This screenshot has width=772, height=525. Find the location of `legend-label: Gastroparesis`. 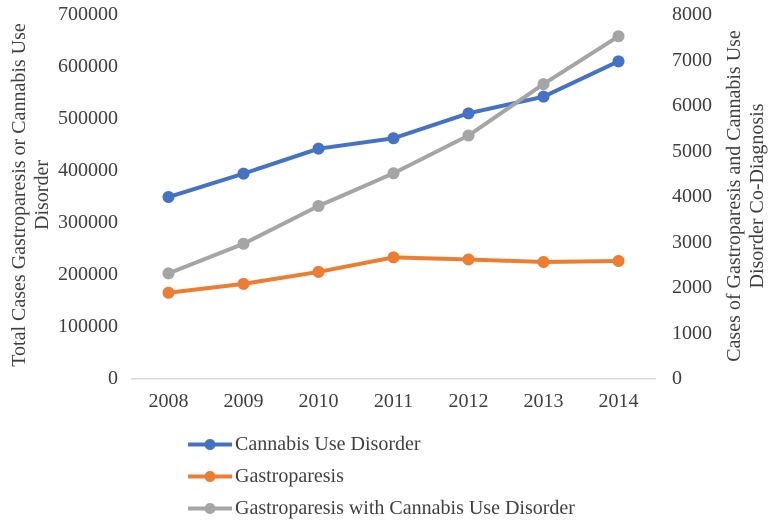

legend-label: Gastroparesis is located at coordinates (289, 475).